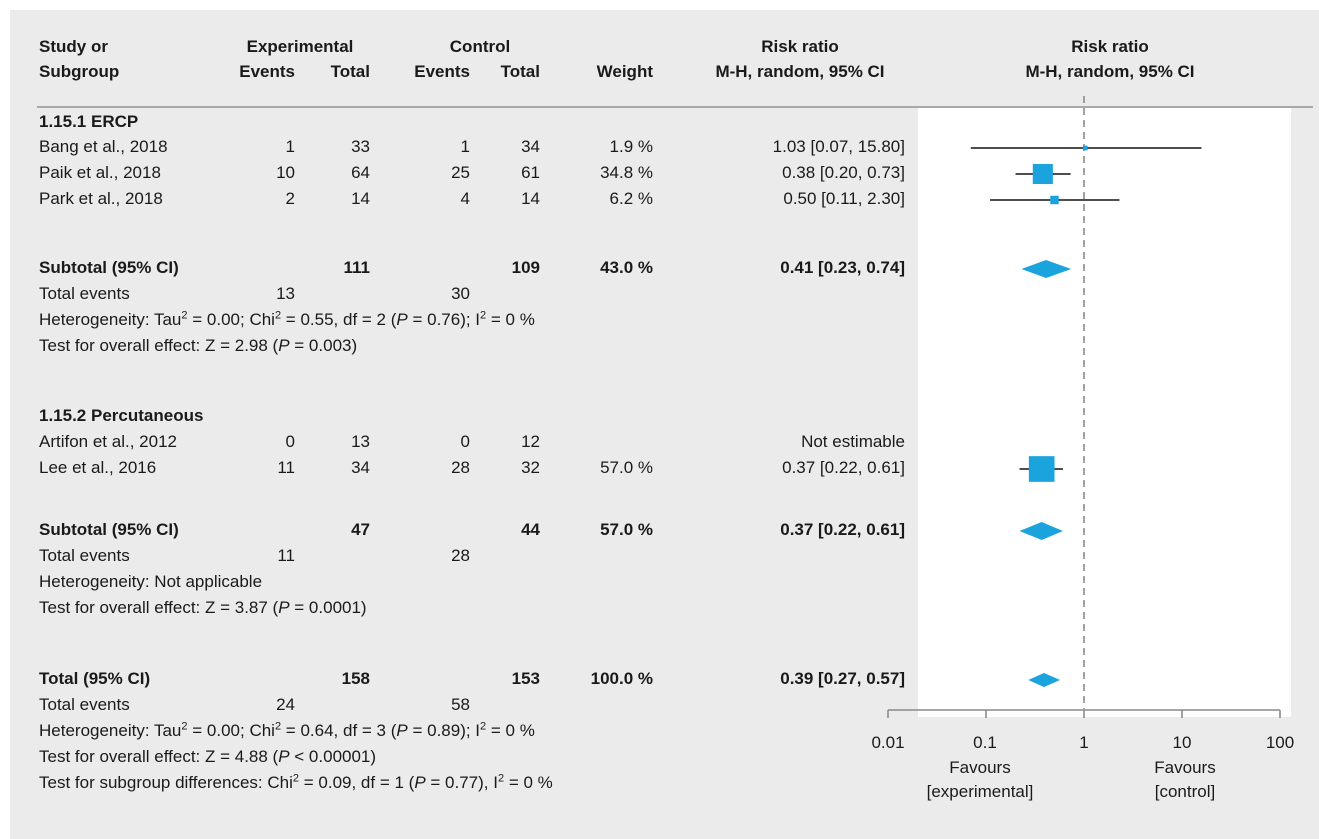 The width and height of the screenshot is (1319, 839). What do you see at coordinates (1185, 791) in the screenshot?
I see `favours-control-line2: [control]` at bounding box center [1185, 791].